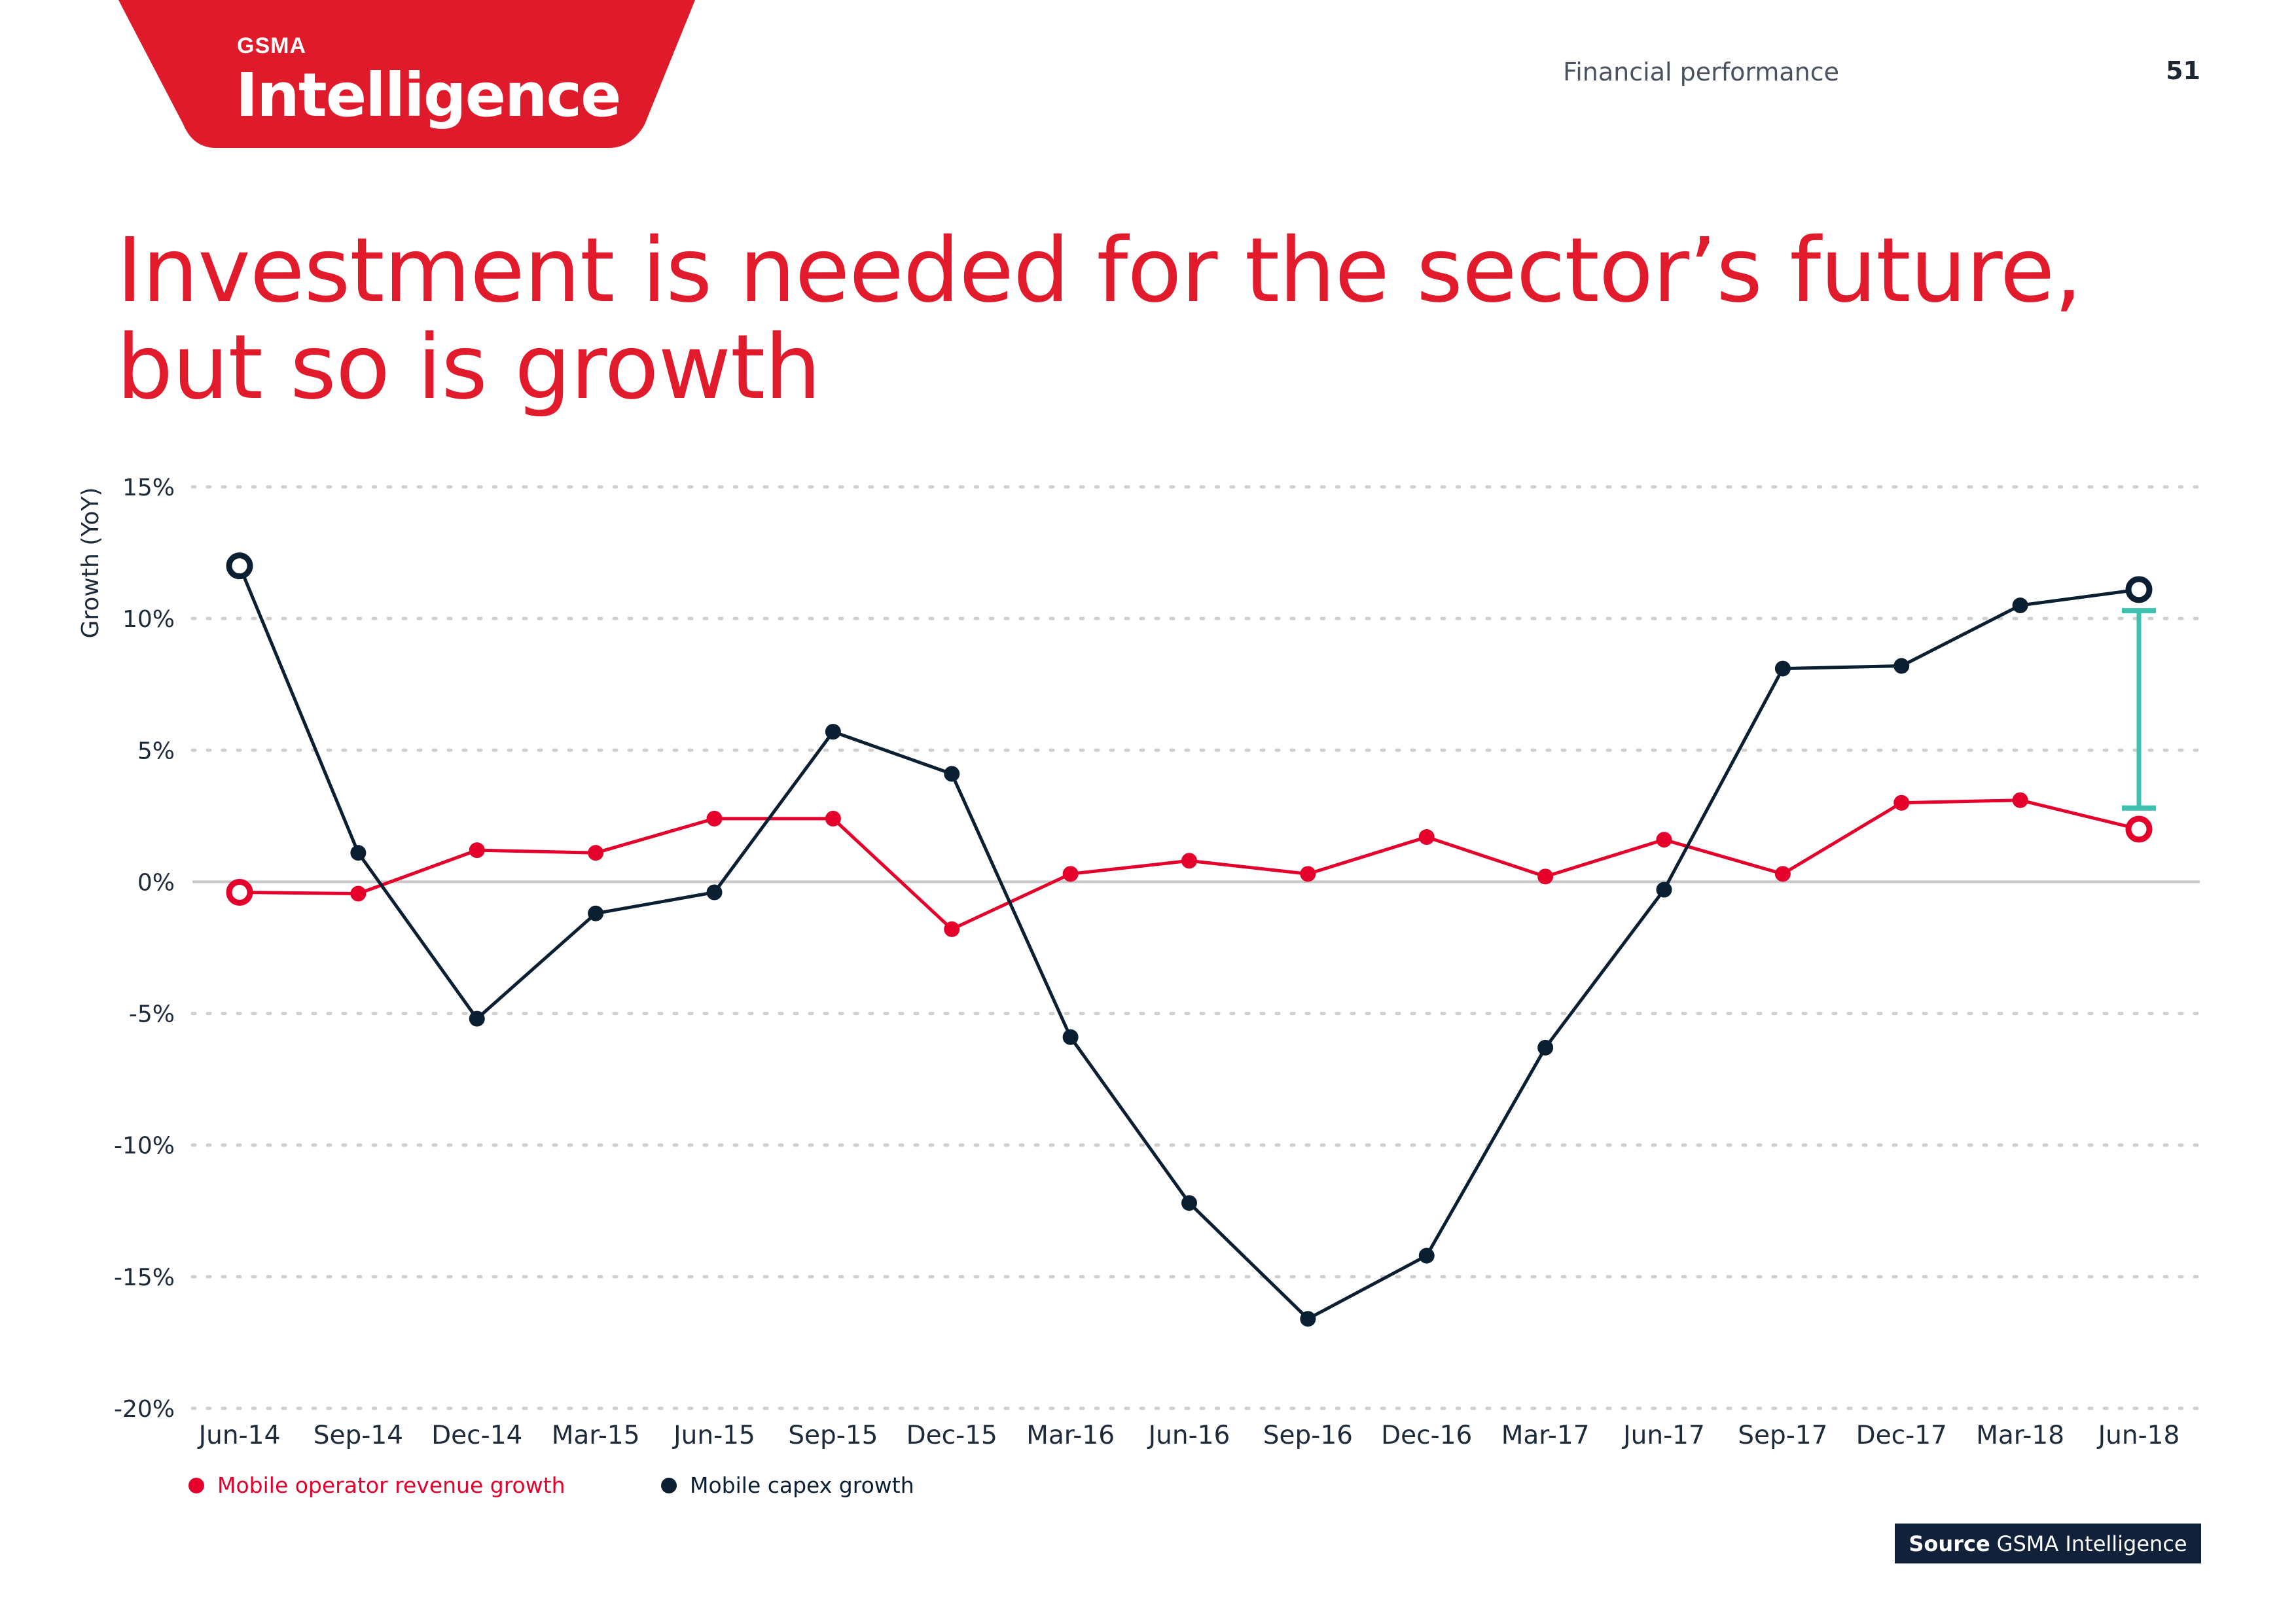 Image resolution: width=2296 pixels, height=1623 pixels. I want to click on y-tick-label: 5%, so click(156, 751).